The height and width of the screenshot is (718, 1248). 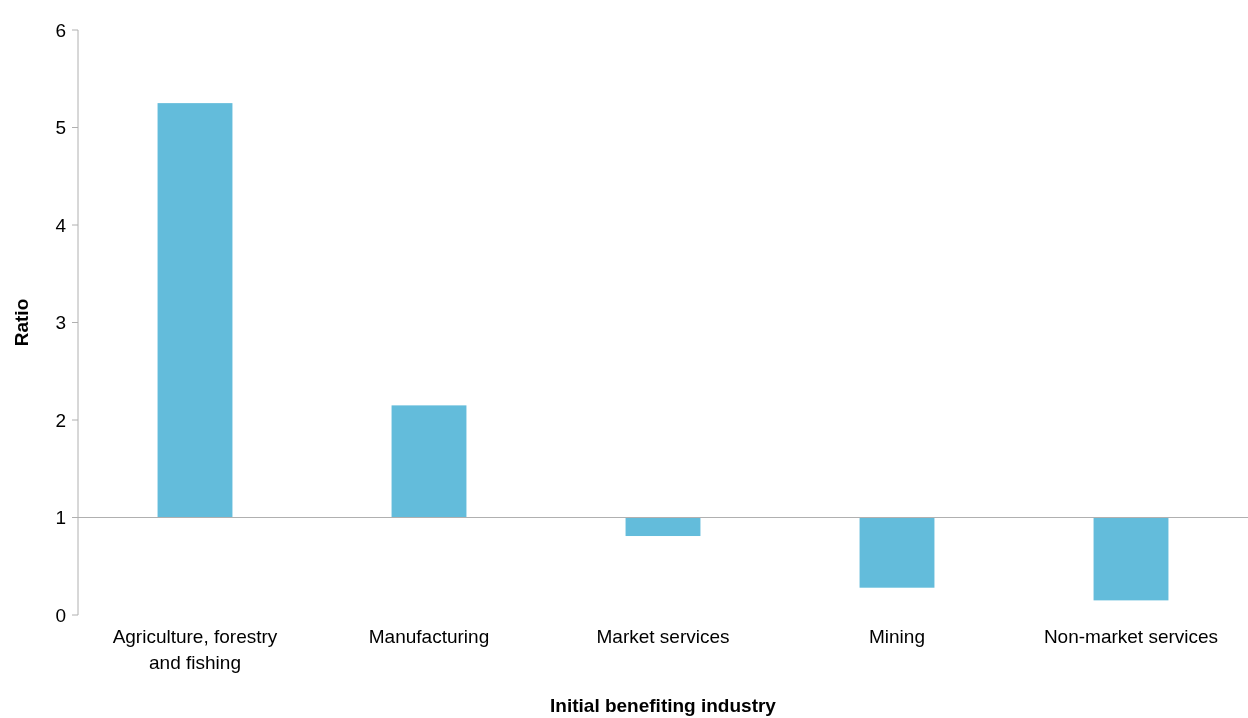 I want to click on y-tick-label: 2, so click(x=60, y=420).